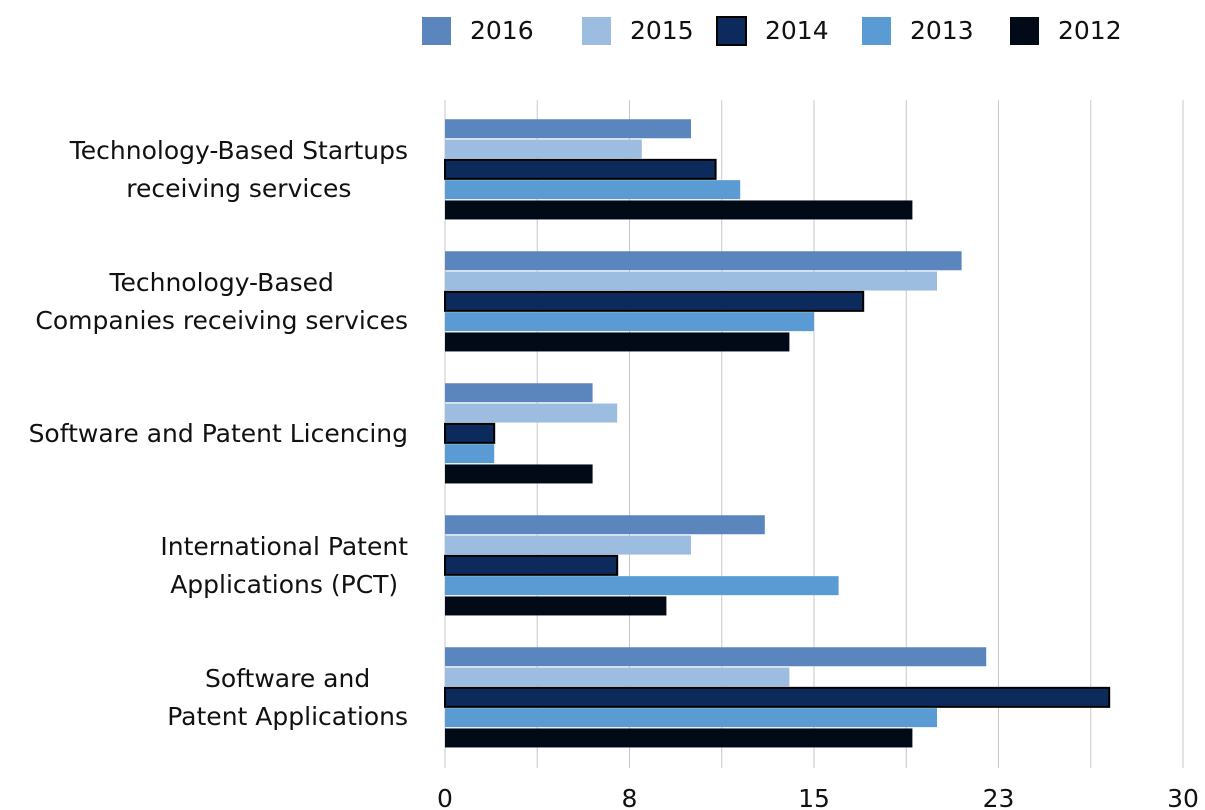 The width and height of the screenshot is (1205, 810). I want to click on category-line: Applications (PCT), so click(284, 584).